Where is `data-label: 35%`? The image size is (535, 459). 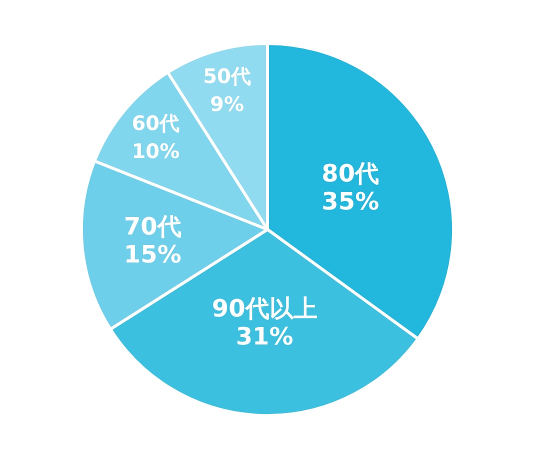 data-label: 35% is located at coordinates (351, 201).